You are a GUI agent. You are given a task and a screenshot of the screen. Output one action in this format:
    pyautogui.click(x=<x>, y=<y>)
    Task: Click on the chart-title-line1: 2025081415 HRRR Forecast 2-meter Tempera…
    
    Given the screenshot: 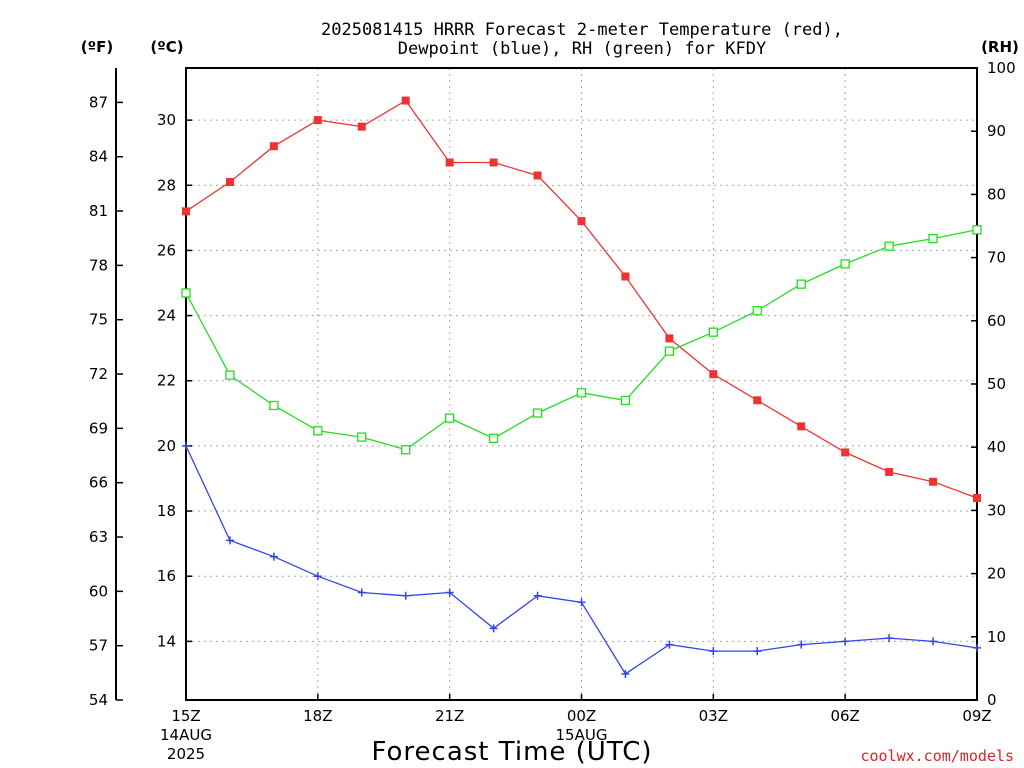 What is the action you would take?
    pyautogui.click(x=582, y=30)
    